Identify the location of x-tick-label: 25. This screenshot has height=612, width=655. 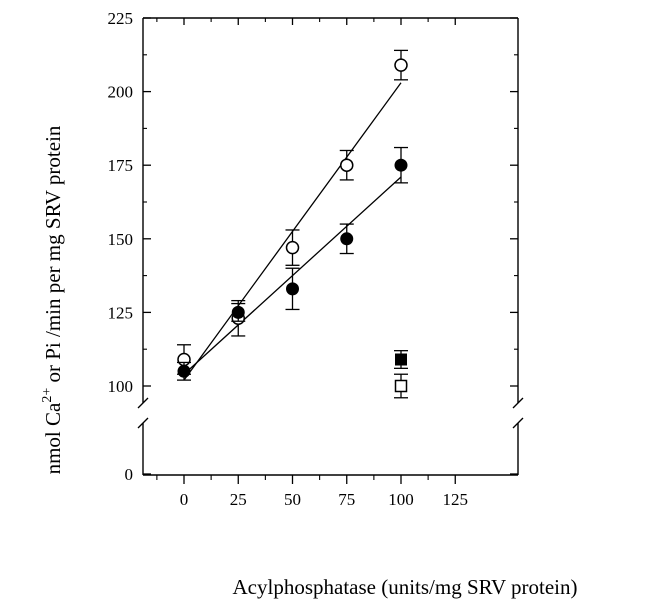
(238, 499).